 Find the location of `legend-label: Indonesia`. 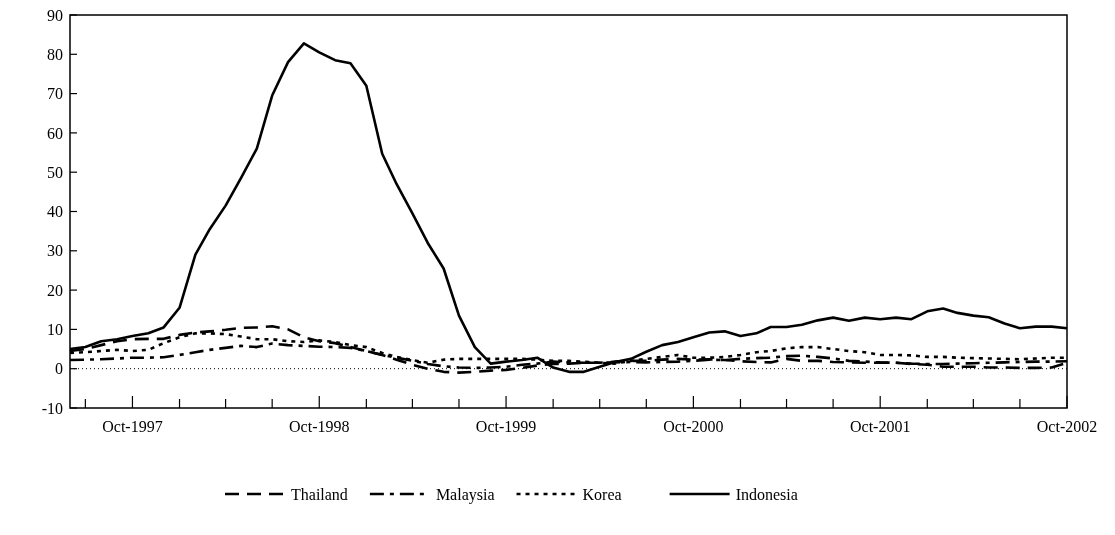

legend-label: Indonesia is located at coordinates (766, 494).